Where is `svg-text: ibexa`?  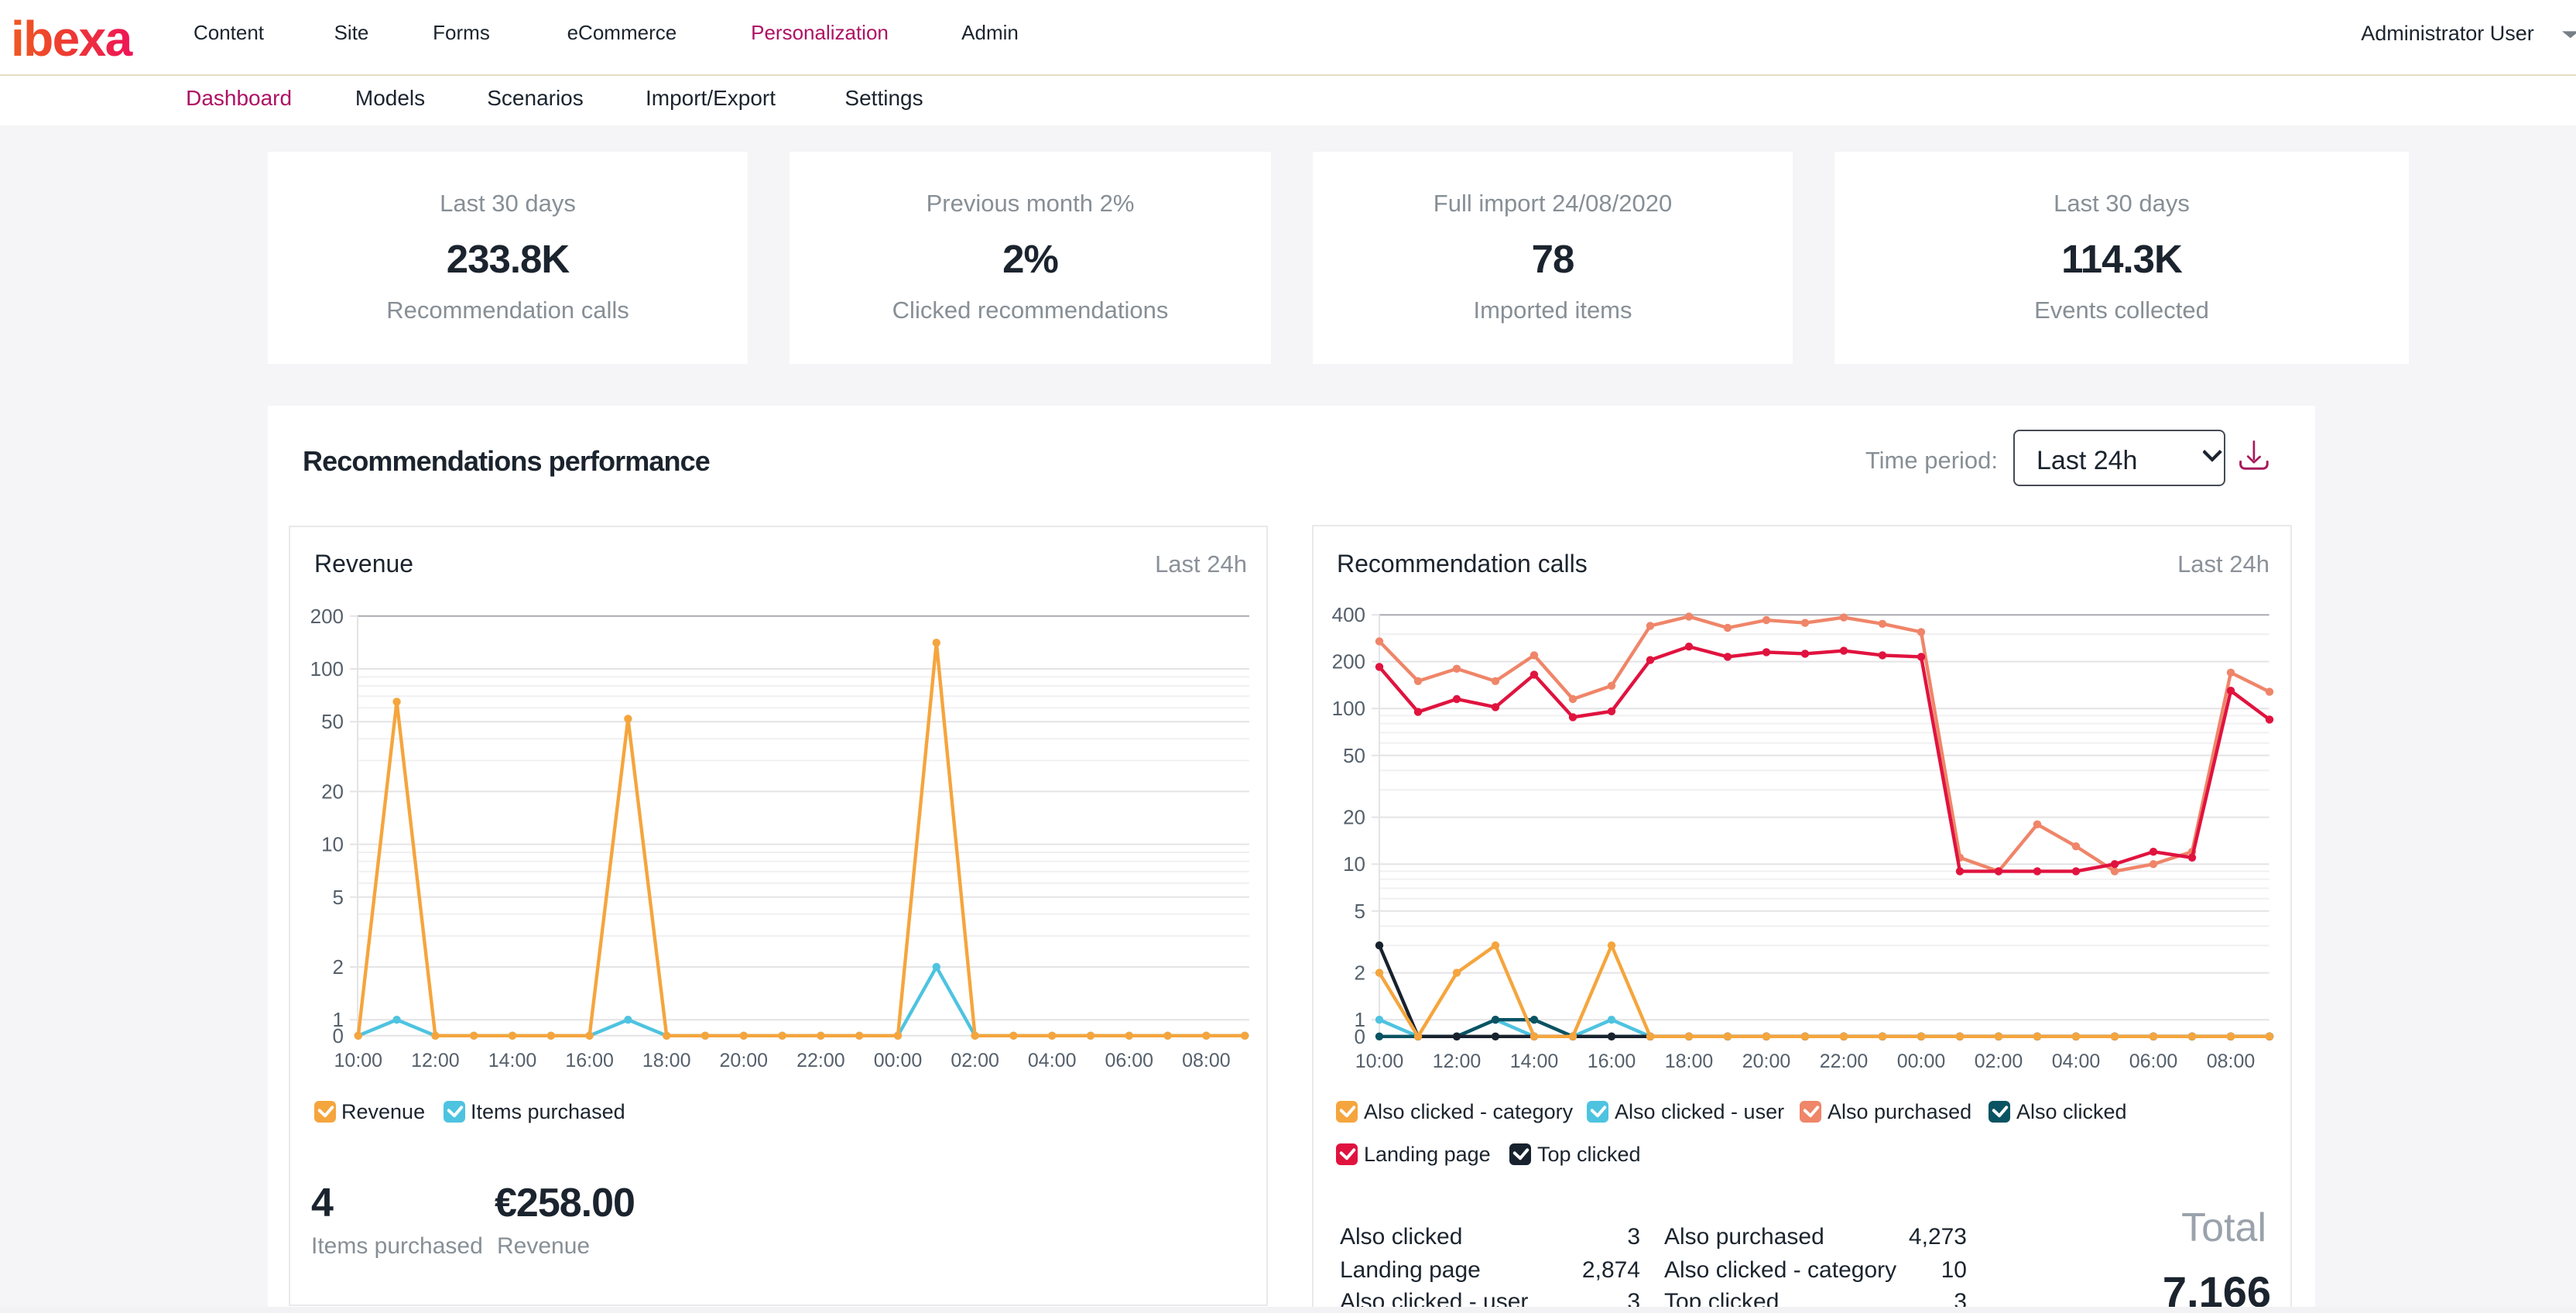 svg-text: ibexa is located at coordinates (72, 40).